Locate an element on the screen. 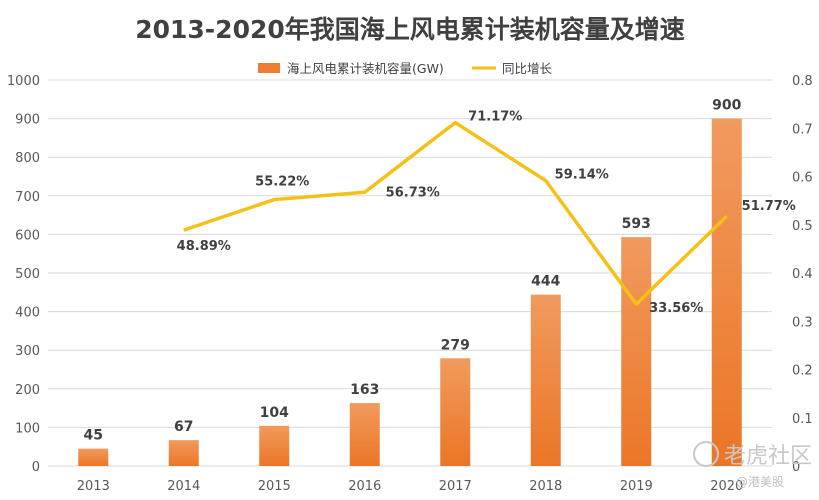 The image size is (819, 500). bar-value-label: 163 is located at coordinates (364, 390).